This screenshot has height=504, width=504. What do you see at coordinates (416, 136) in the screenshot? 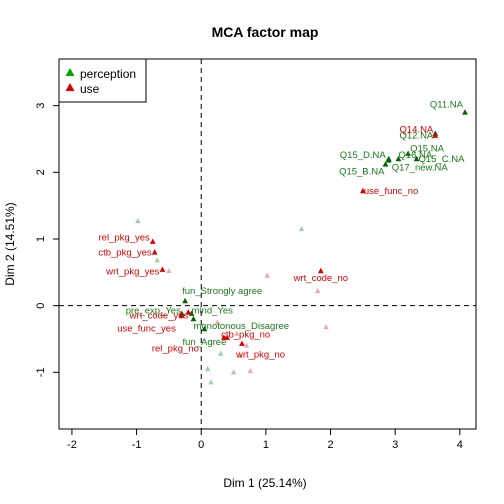
I see `point-label: Q12.NA` at bounding box center [416, 136].